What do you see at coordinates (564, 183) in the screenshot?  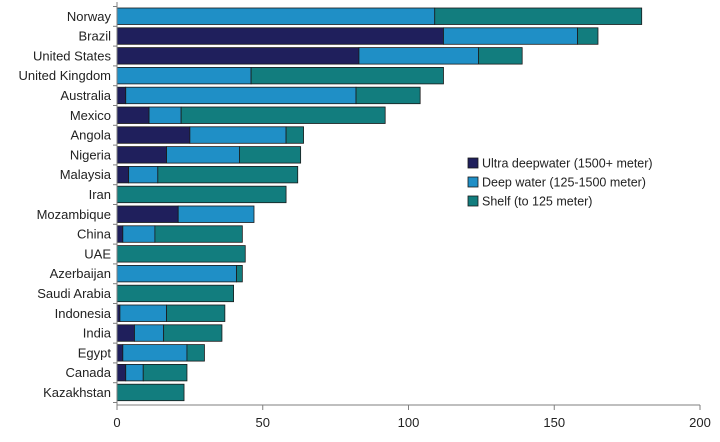 I see `legend-label-2: Deep water (125-1500 meter)` at bounding box center [564, 183].